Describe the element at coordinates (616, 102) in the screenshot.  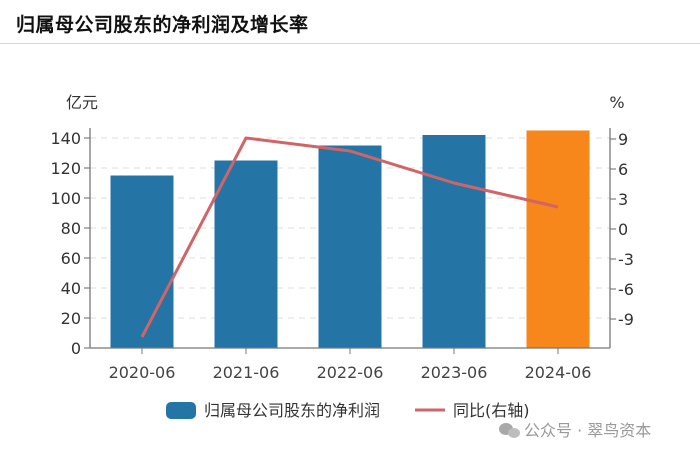
I see `y2-axis-unit: %` at that location.